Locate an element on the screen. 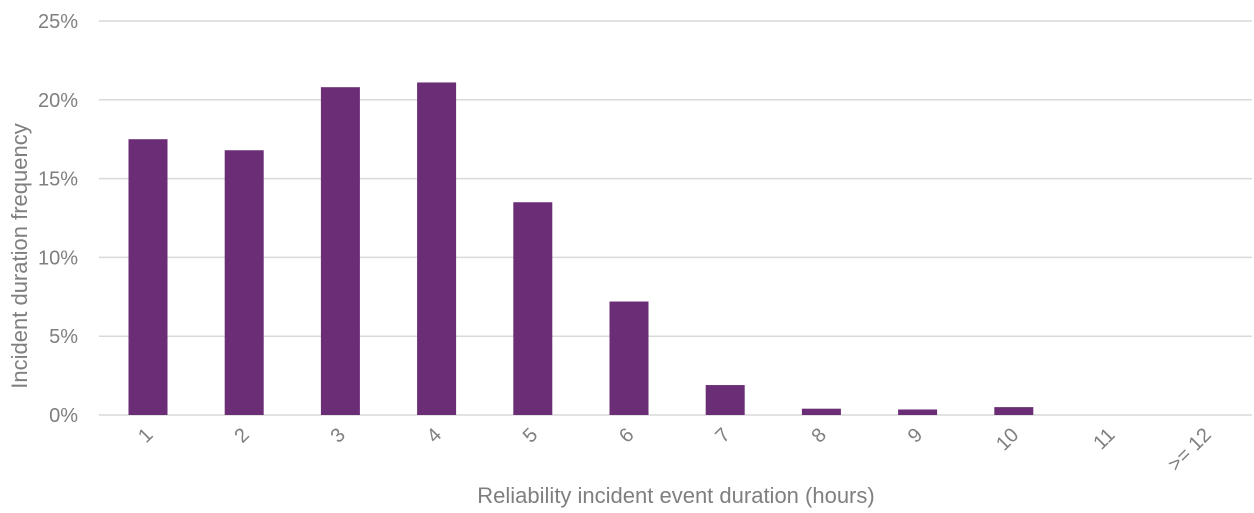 The height and width of the screenshot is (513, 1254). x-tick-label: 8 is located at coordinates (819, 435).